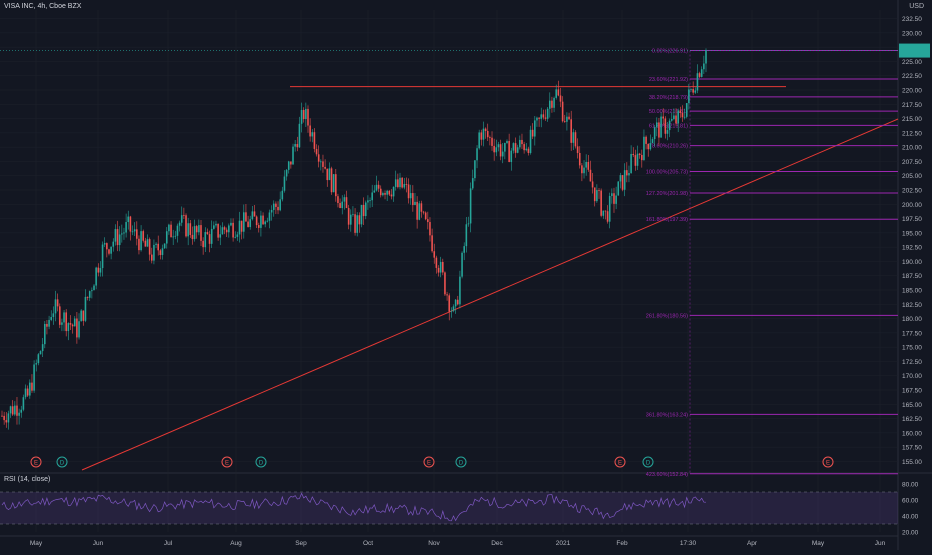 The image size is (932, 555). What do you see at coordinates (912, 419) in the screenshot?
I see `price-tick-label: 162.50` at bounding box center [912, 419].